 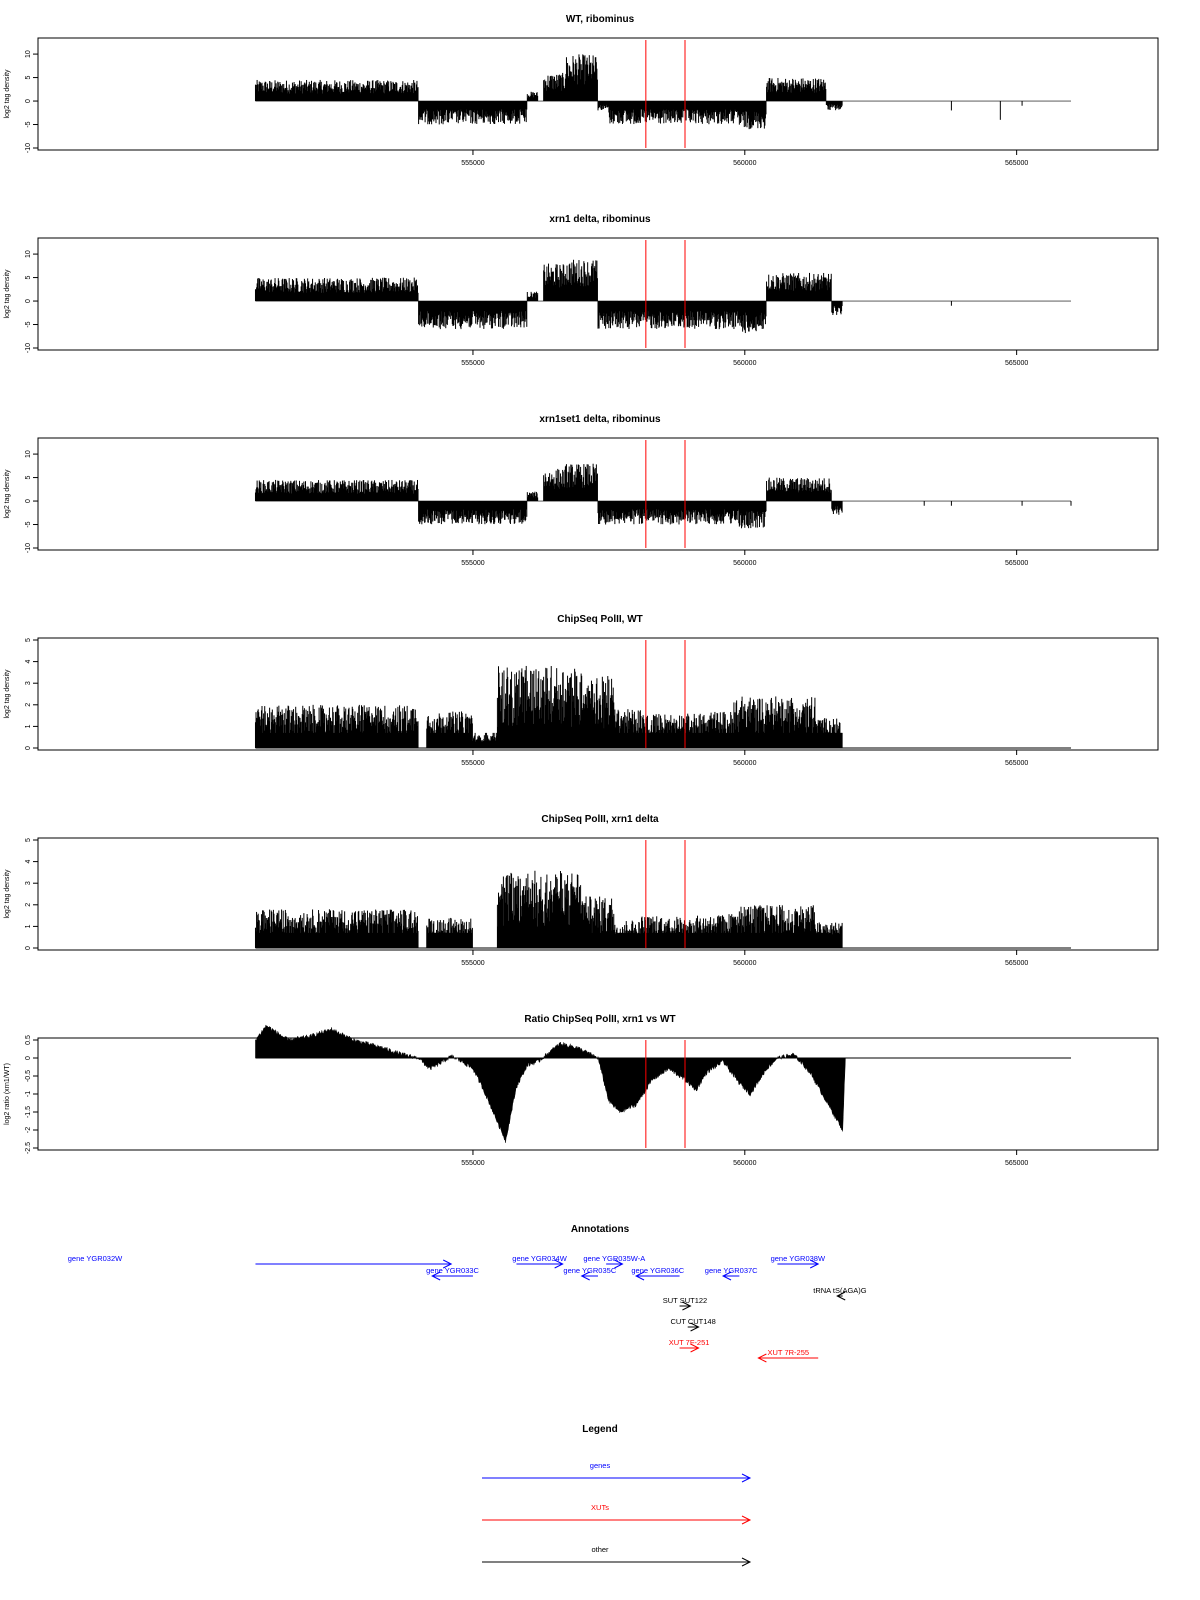 I want to click on chart-title: ChipSeq PolII, WT, so click(x=600, y=619).